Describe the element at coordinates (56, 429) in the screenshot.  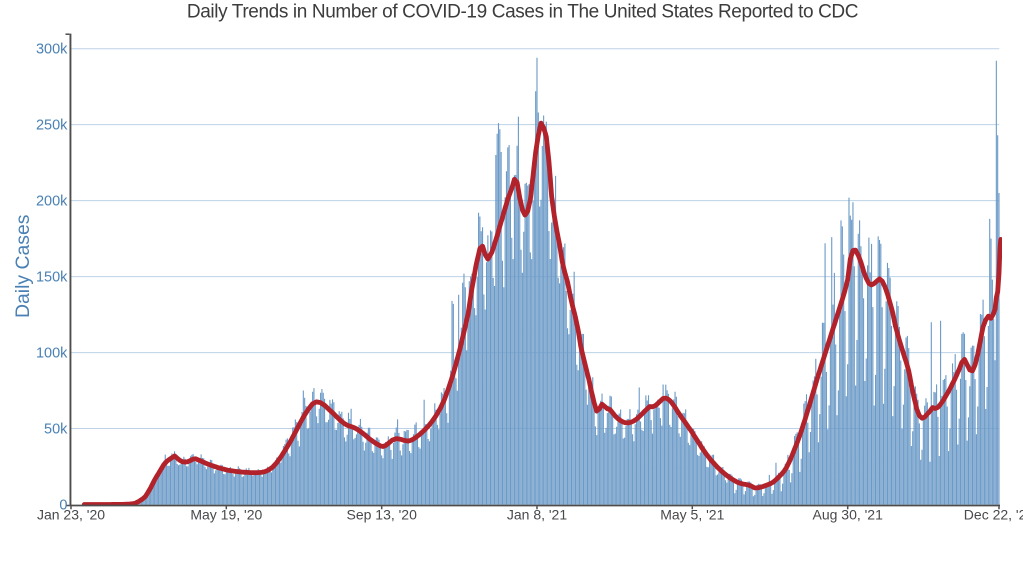
I see `svg-text: 50k` at that location.